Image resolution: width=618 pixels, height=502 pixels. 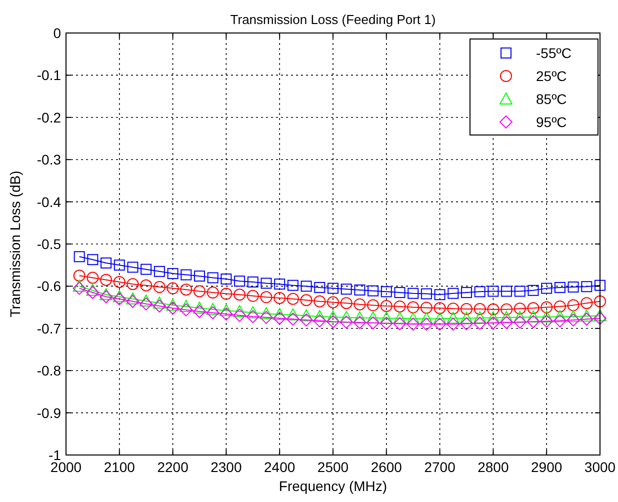 I want to click on x-tick-label: 2900, so click(x=546, y=467).